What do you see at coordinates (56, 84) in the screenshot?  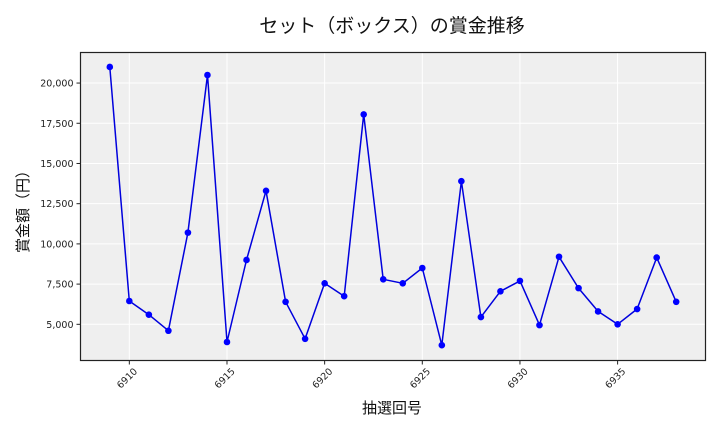 I see `y-tick-label: 20,000` at bounding box center [56, 84].